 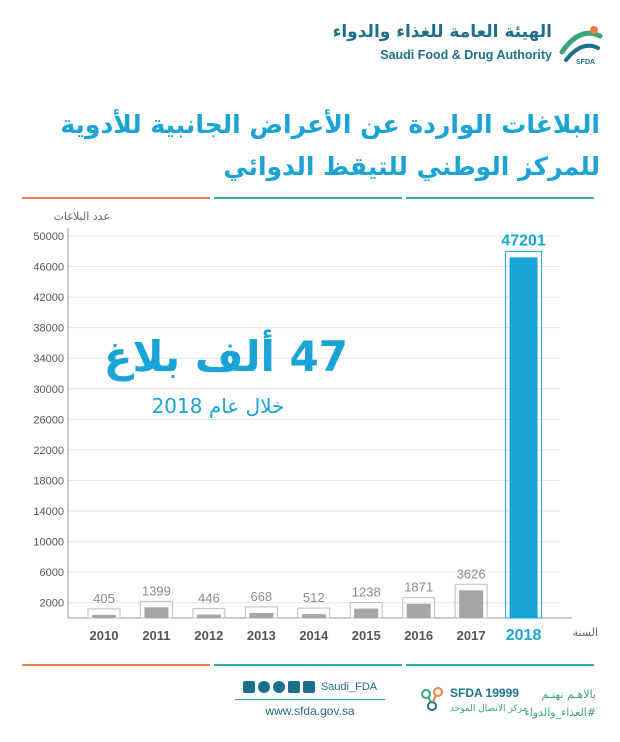 I want to click on y-tick-label: 2000, so click(x=52, y=604).